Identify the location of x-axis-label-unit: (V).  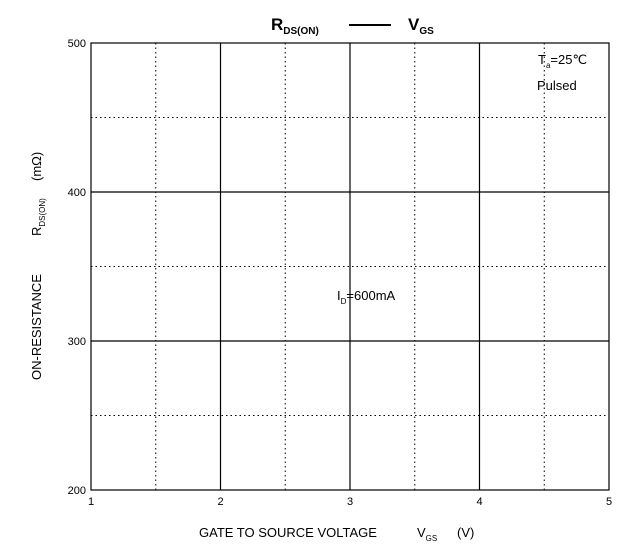
(465, 532).